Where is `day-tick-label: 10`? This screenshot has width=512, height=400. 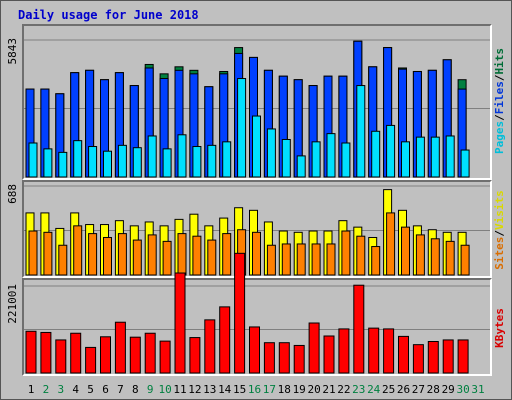 day-tick-label: 10 is located at coordinates (164, 389).